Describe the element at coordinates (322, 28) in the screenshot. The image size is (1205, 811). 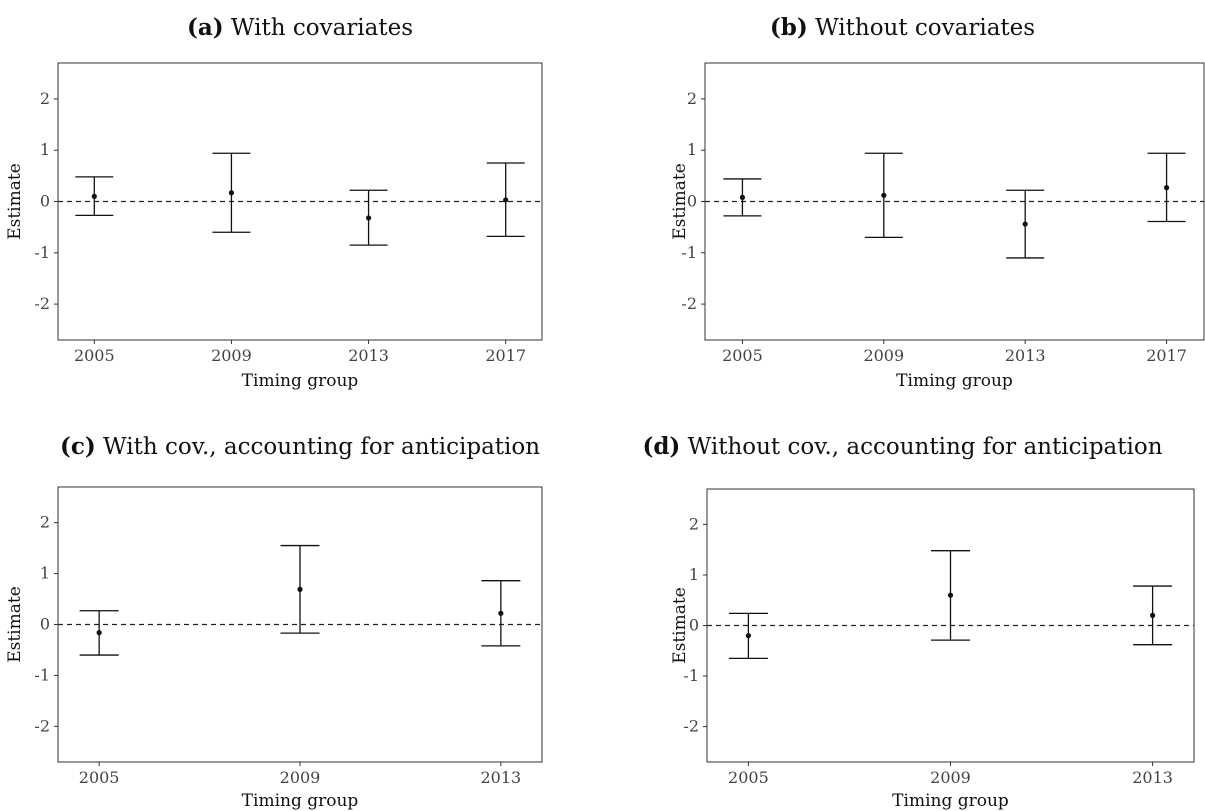
I see `panel-title-text: With covariates` at that location.